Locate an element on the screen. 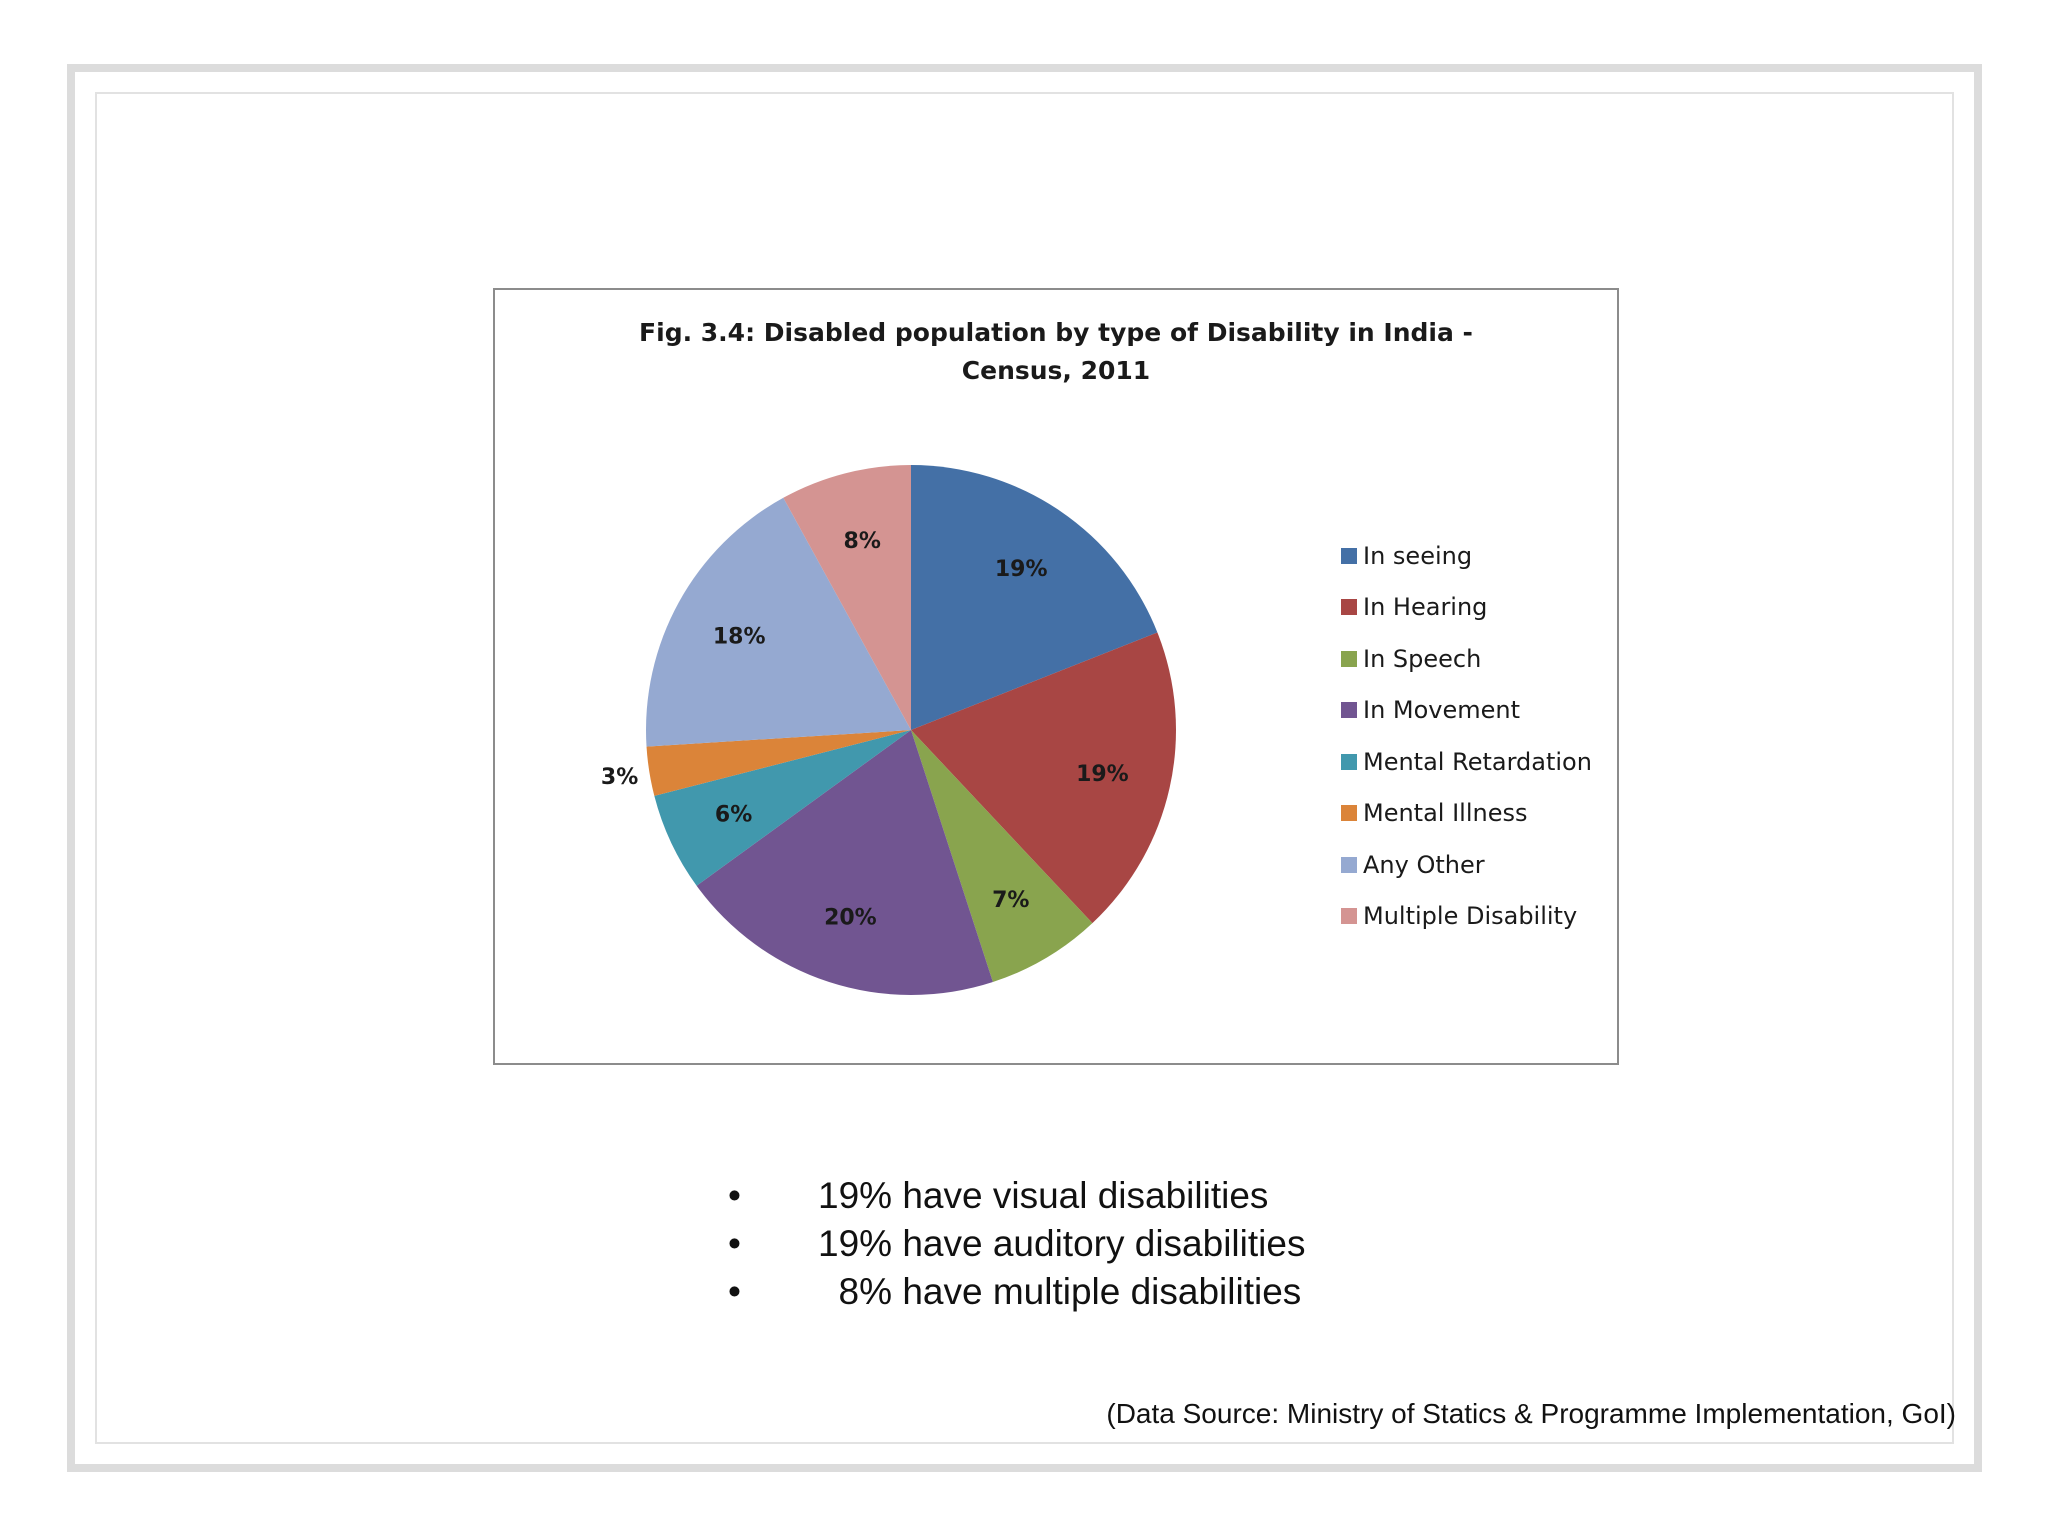 This screenshot has width=2048, height=1536. legend-item: In Movement is located at coordinates (1466, 711).